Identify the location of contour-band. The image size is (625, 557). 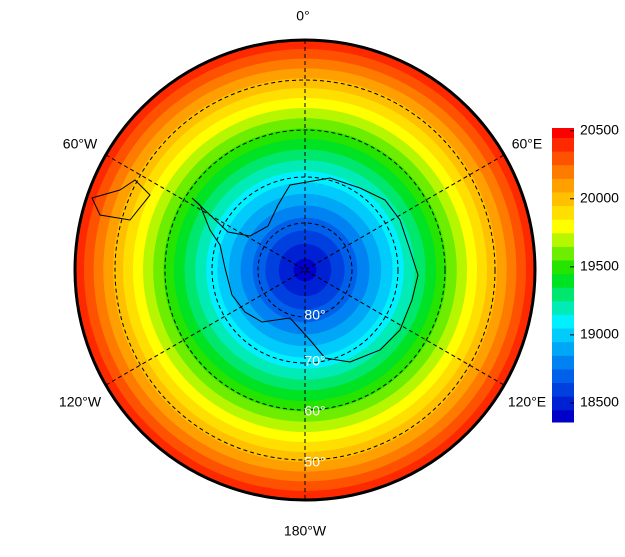
(305, 270).